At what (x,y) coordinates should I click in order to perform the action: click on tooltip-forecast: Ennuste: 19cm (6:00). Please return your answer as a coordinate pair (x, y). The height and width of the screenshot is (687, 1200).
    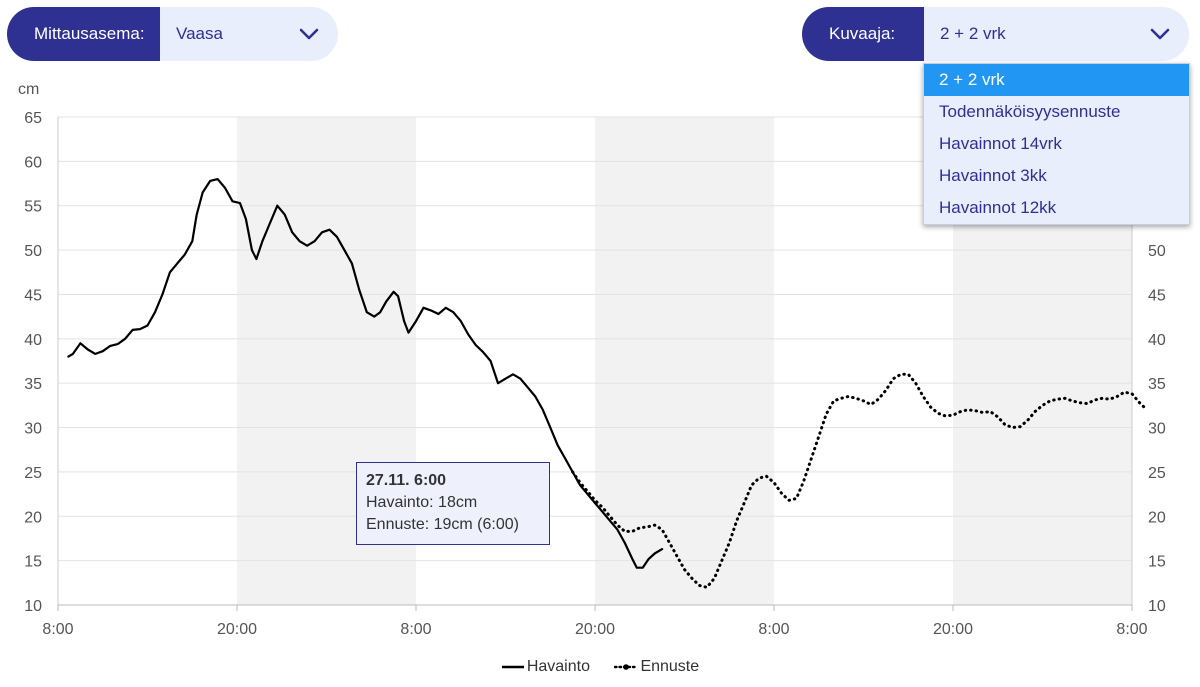
    Looking at the image, I should click on (442, 524).